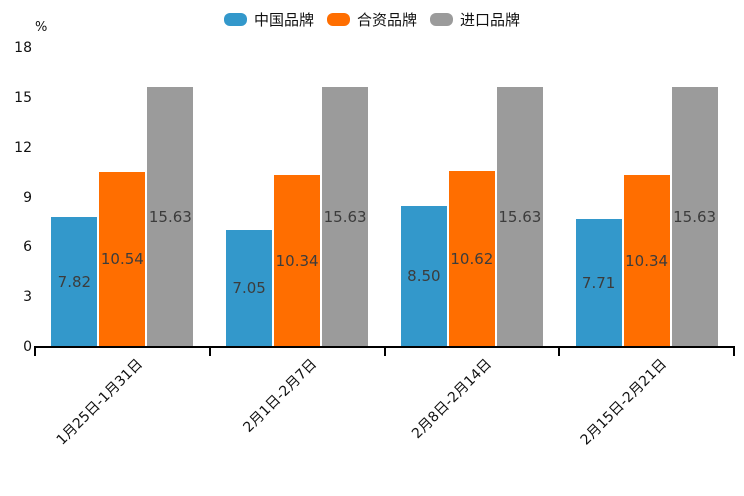 The image size is (744, 496). I want to click on bar-value-label: 7.71, so click(598, 282).